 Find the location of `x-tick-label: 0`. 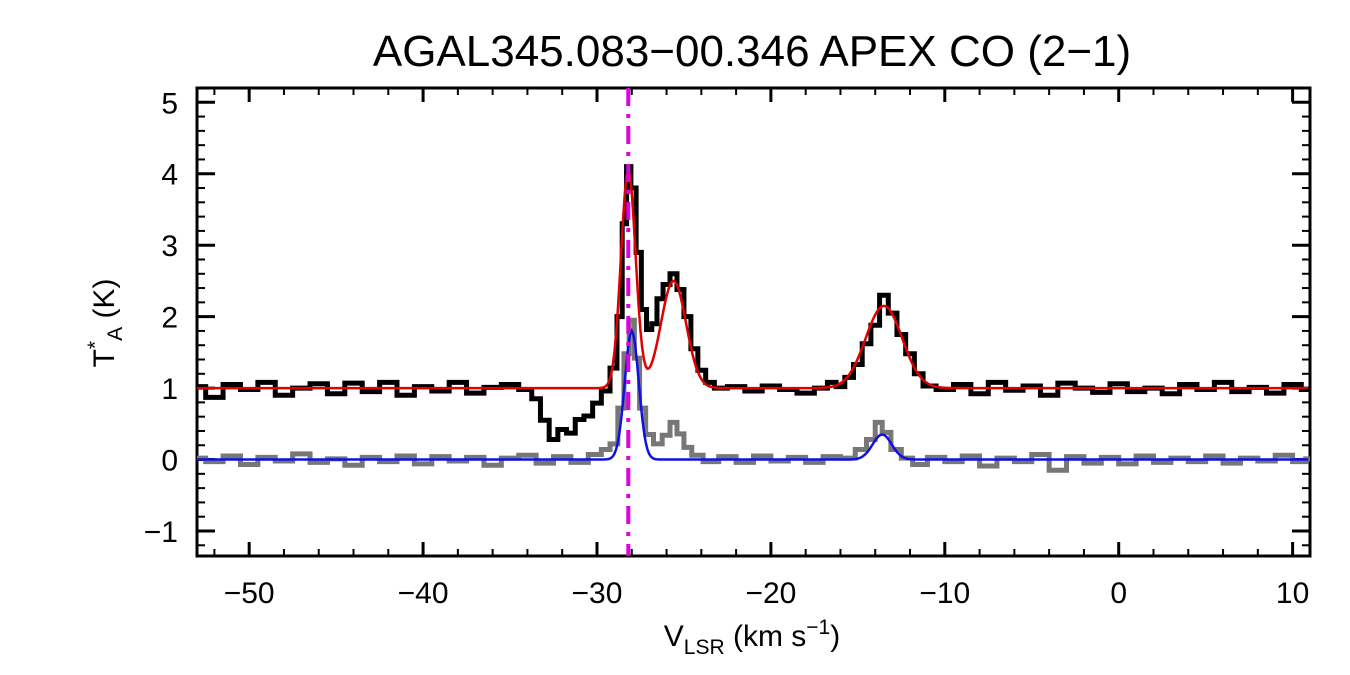

x-tick-label: 0 is located at coordinates (1118, 593).